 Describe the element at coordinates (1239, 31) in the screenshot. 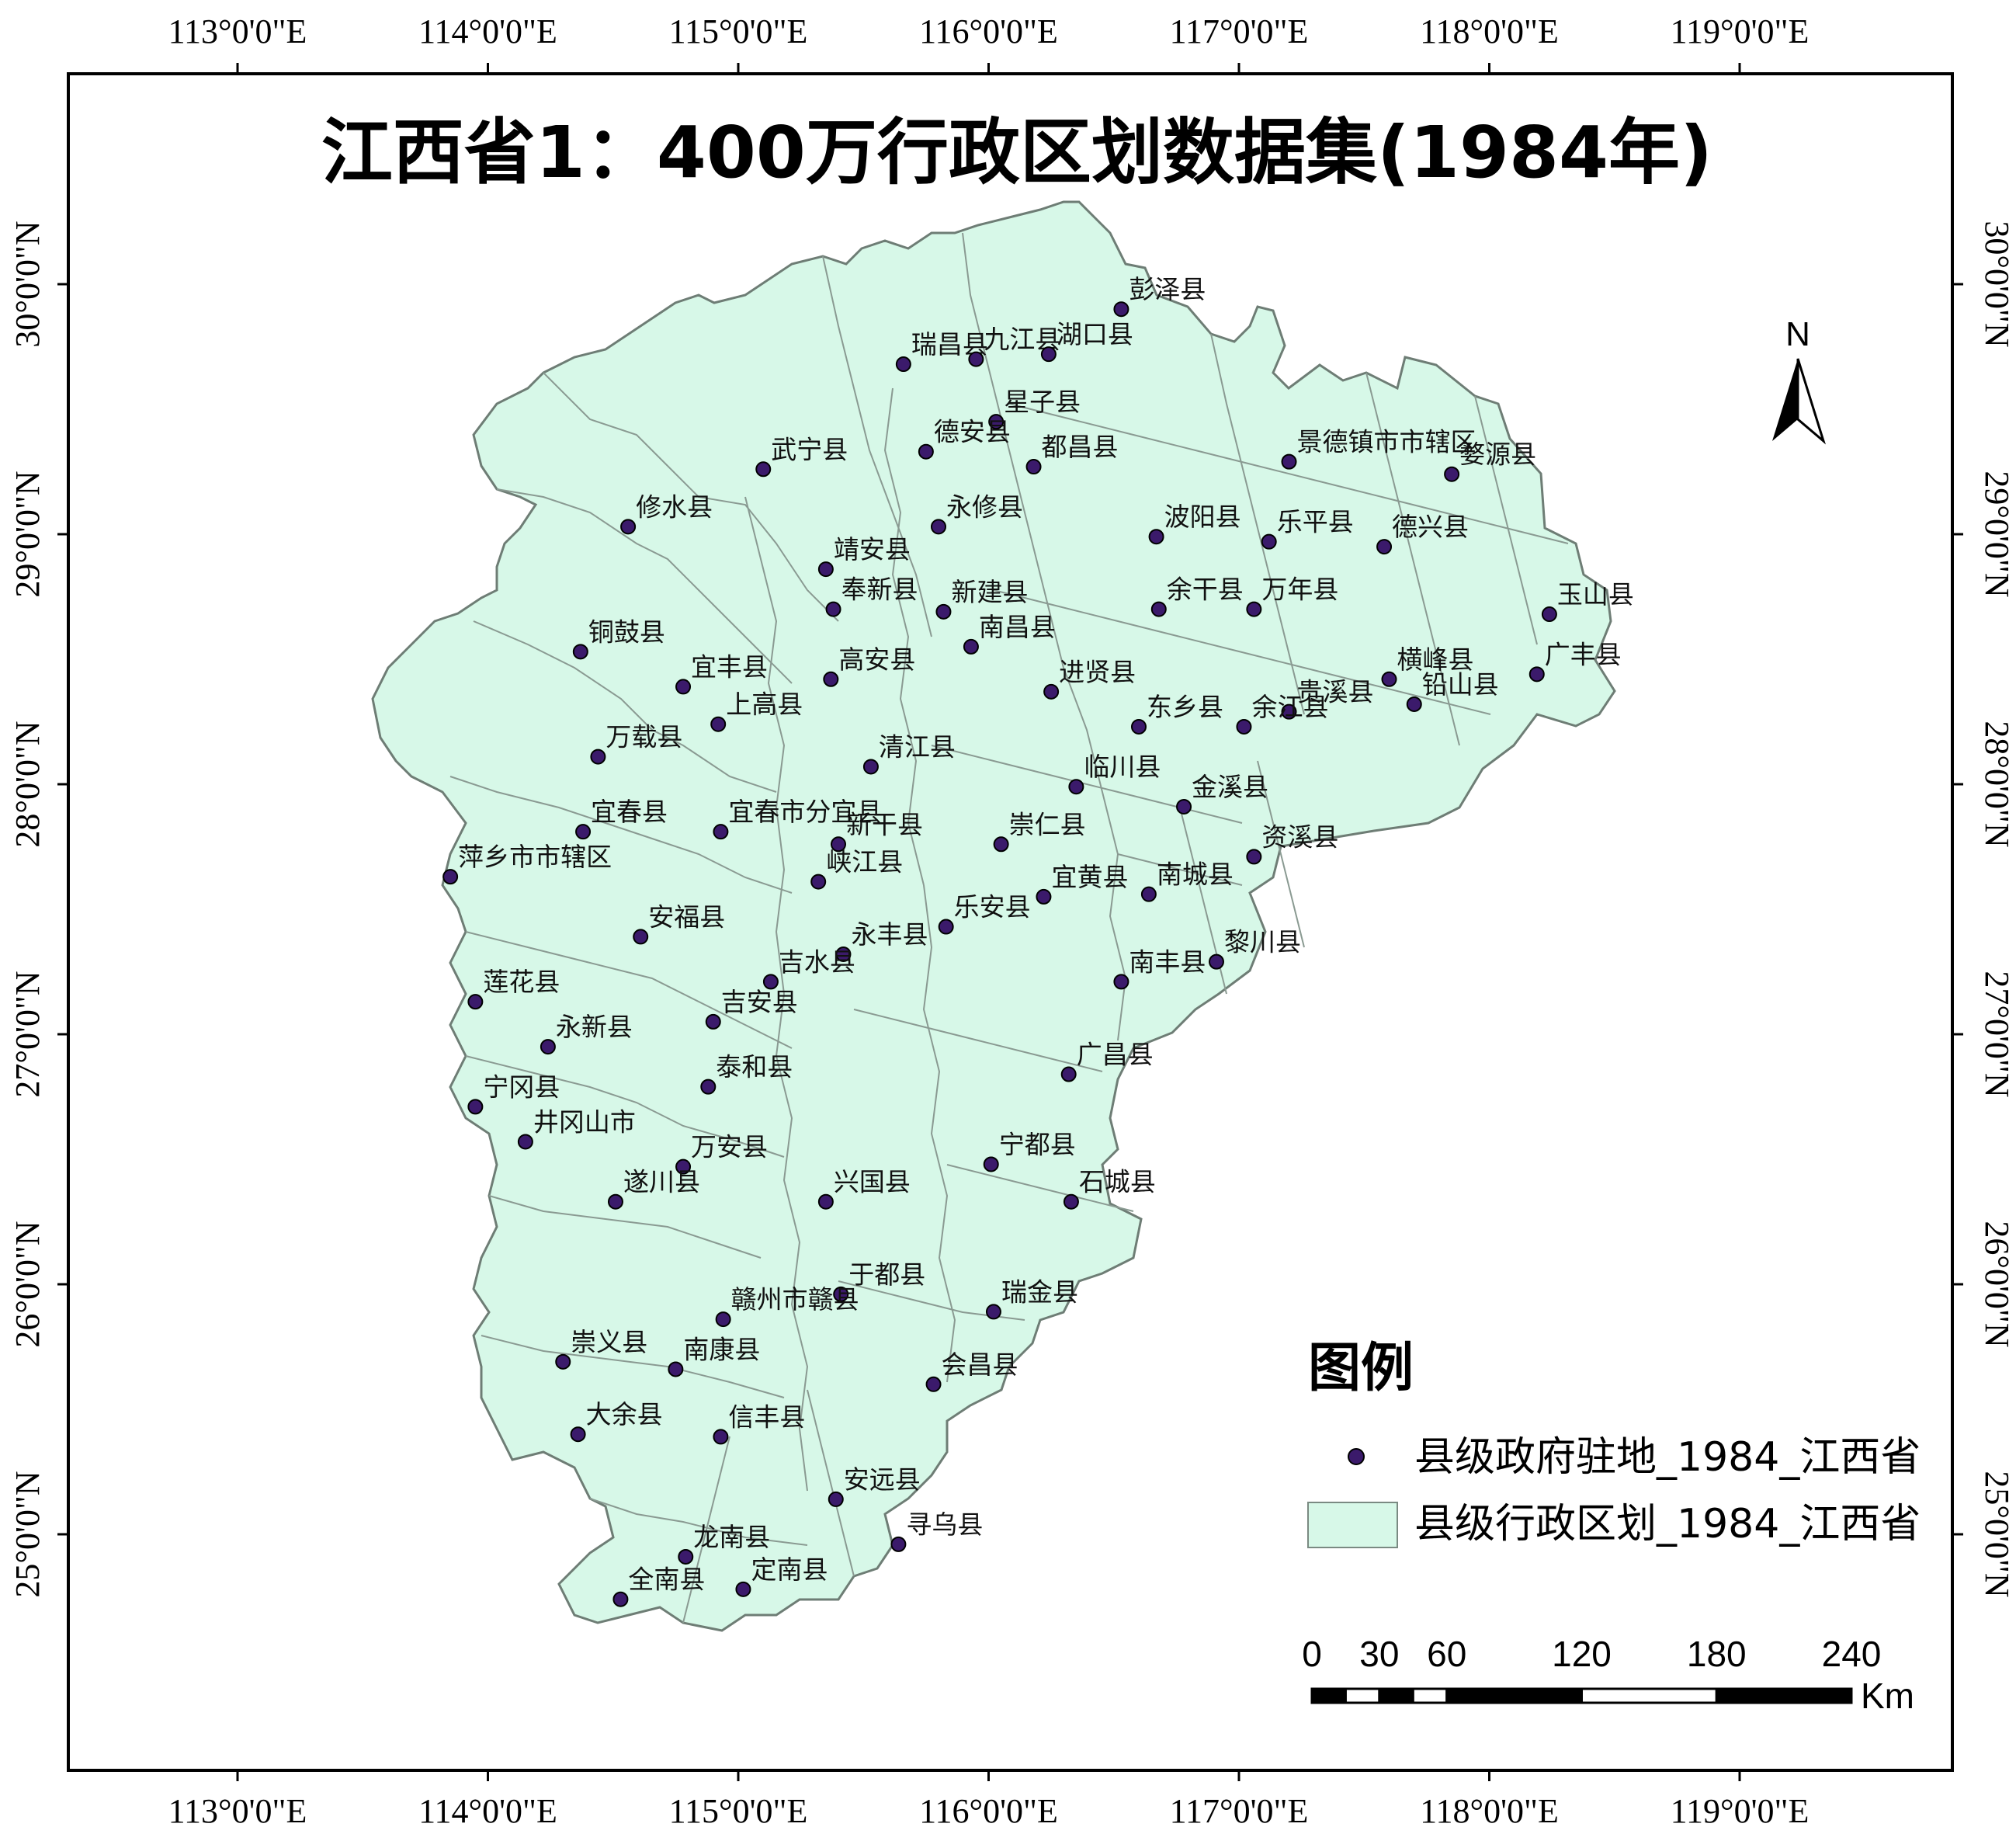

I see `lon-label-top: 117°0'0"E` at that location.